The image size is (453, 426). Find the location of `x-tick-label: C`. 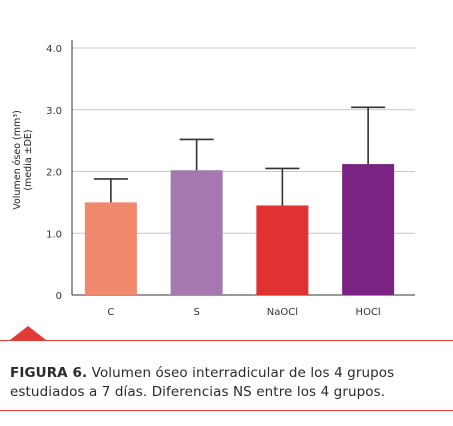

x-tick-label: C is located at coordinates (110, 312).